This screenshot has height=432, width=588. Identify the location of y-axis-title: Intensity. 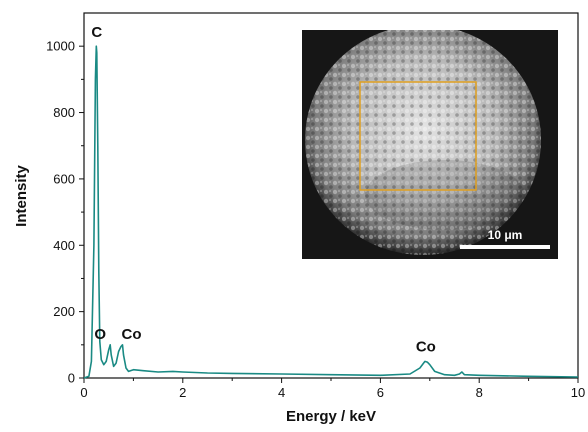
(21, 196).